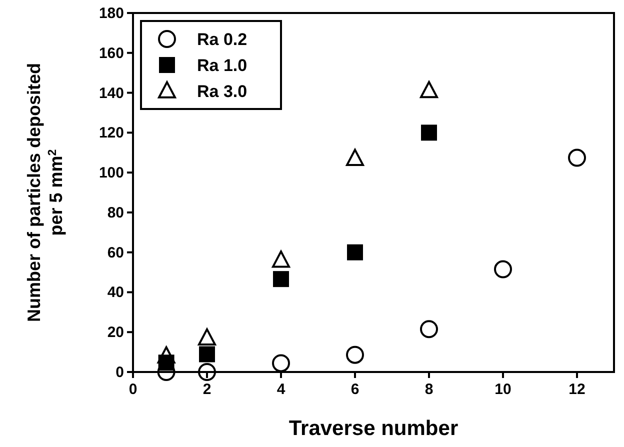 Image resolution: width=624 pixels, height=447 pixels. What do you see at coordinates (111, 13) in the screenshot?
I see `y-tick-label: 180` at bounding box center [111, 13].